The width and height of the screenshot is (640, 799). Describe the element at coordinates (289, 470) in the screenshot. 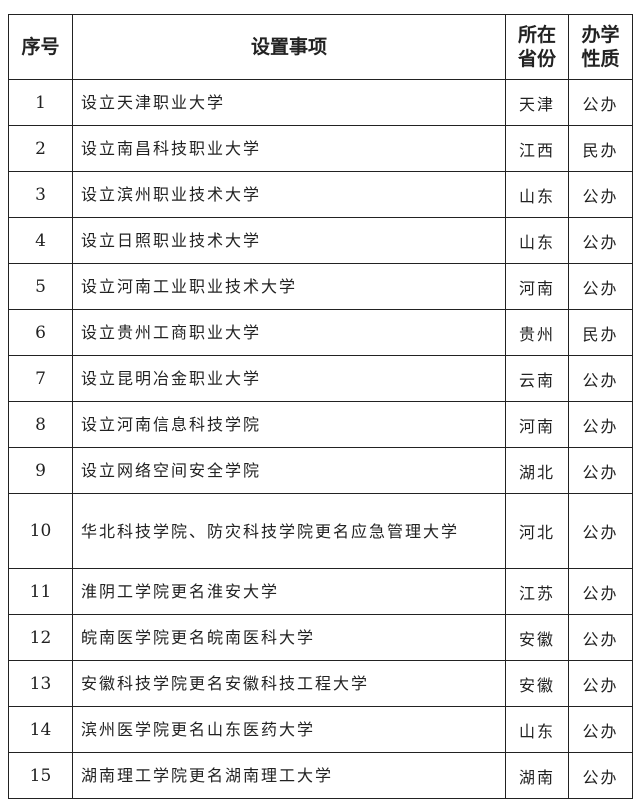

I see `row-item: 设立网络空间安全学院` at that location.